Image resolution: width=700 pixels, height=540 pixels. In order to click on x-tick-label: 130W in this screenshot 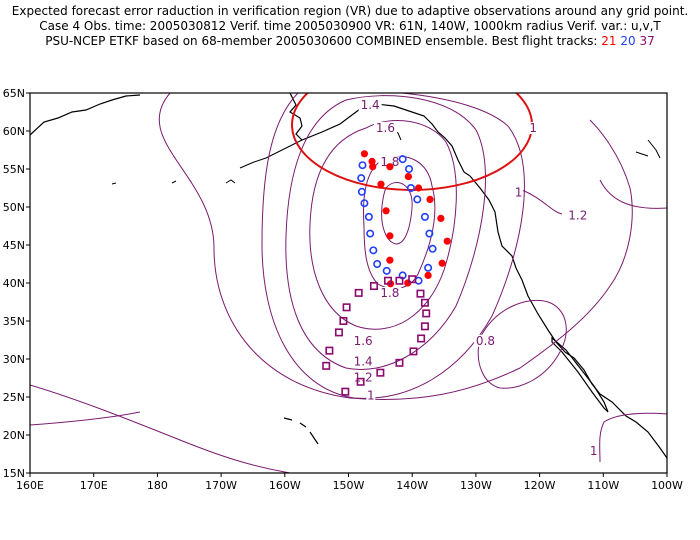, I will do `click(476, 485)`.